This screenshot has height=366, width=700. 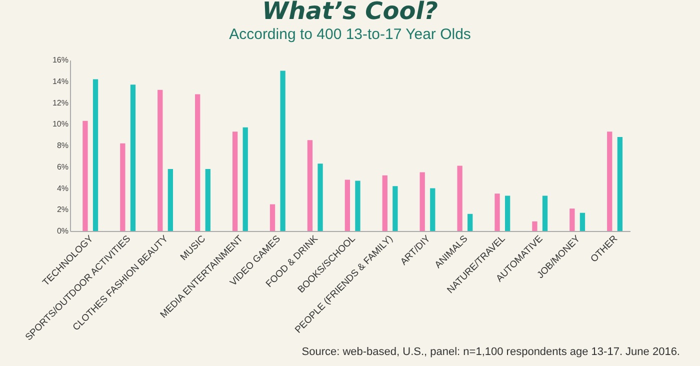 What do you see at coordinates (62, 209) in the screenshot?
I see `y-tick-label: 2%` at bounding box center [62, 209].